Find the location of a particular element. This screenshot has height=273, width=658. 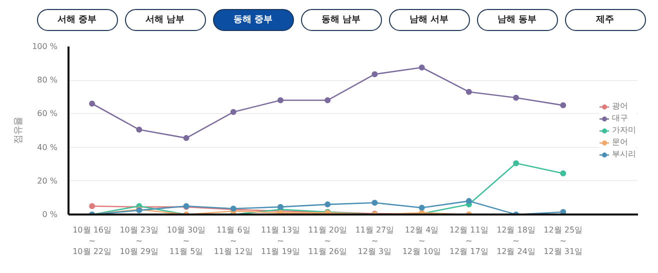

legend-label: 가자미 is located at coordinates (624, 130).